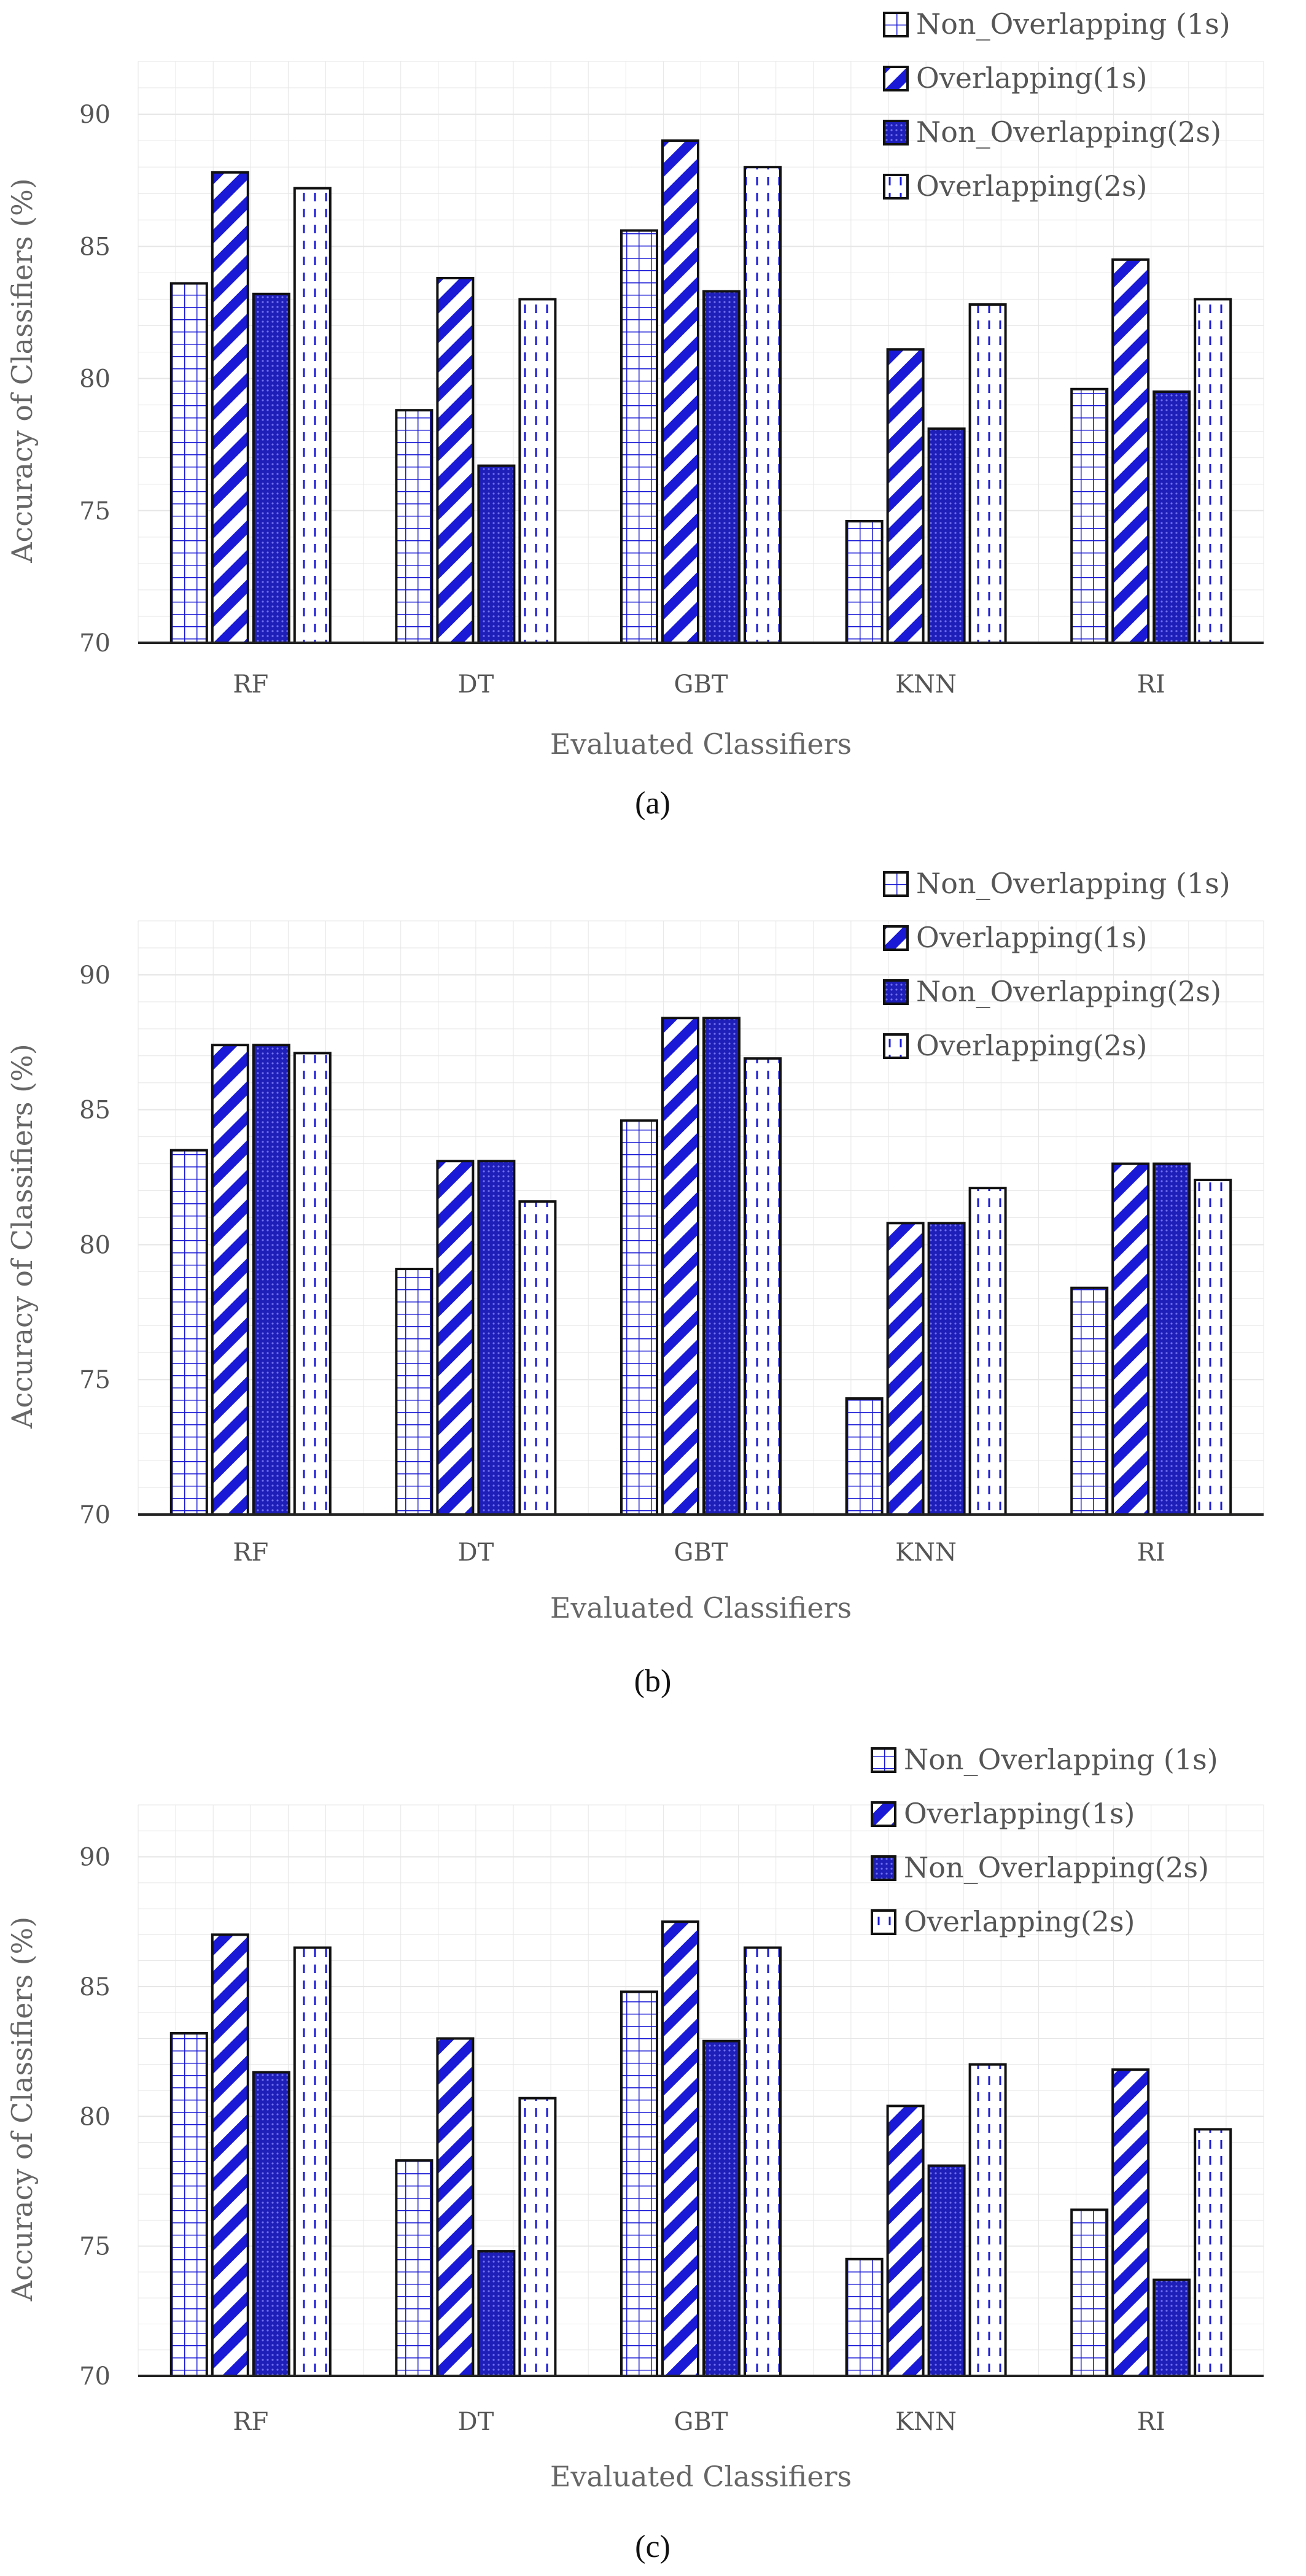 The width and height of the screenshot is (1306, 2576). Describe the element at coordinates (653, 1681) in the screenshot. I see `panel-caption: (b)` at that location.